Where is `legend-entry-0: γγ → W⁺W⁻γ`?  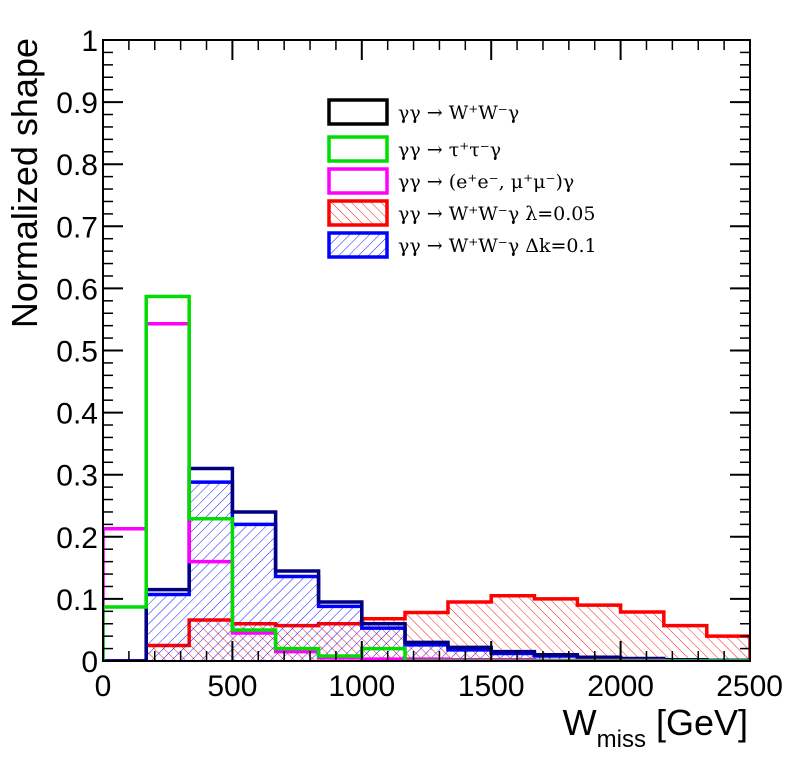 legend-entry-0: γγ → W⁺W⁻γ is located at coordinates (423, 112).